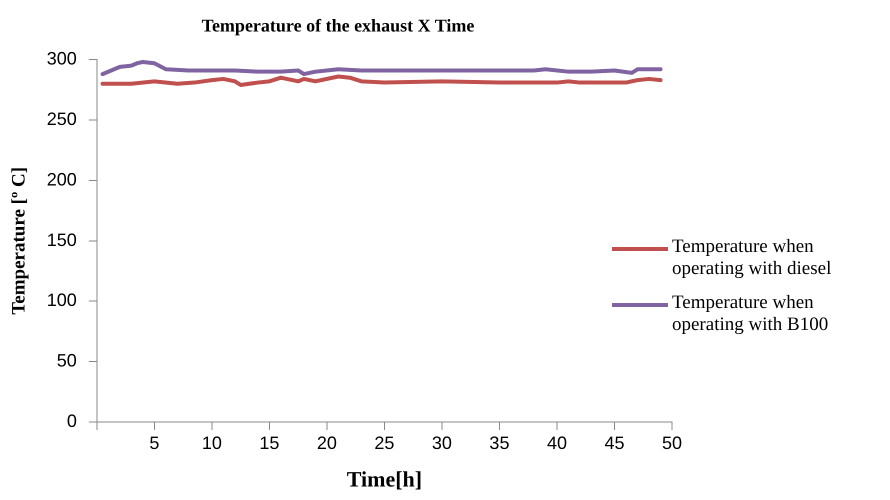  What do you see at coordinates (66, 360) in the screenshot?
I see `y-tick-label: 50` at bounding box center [66, 360].